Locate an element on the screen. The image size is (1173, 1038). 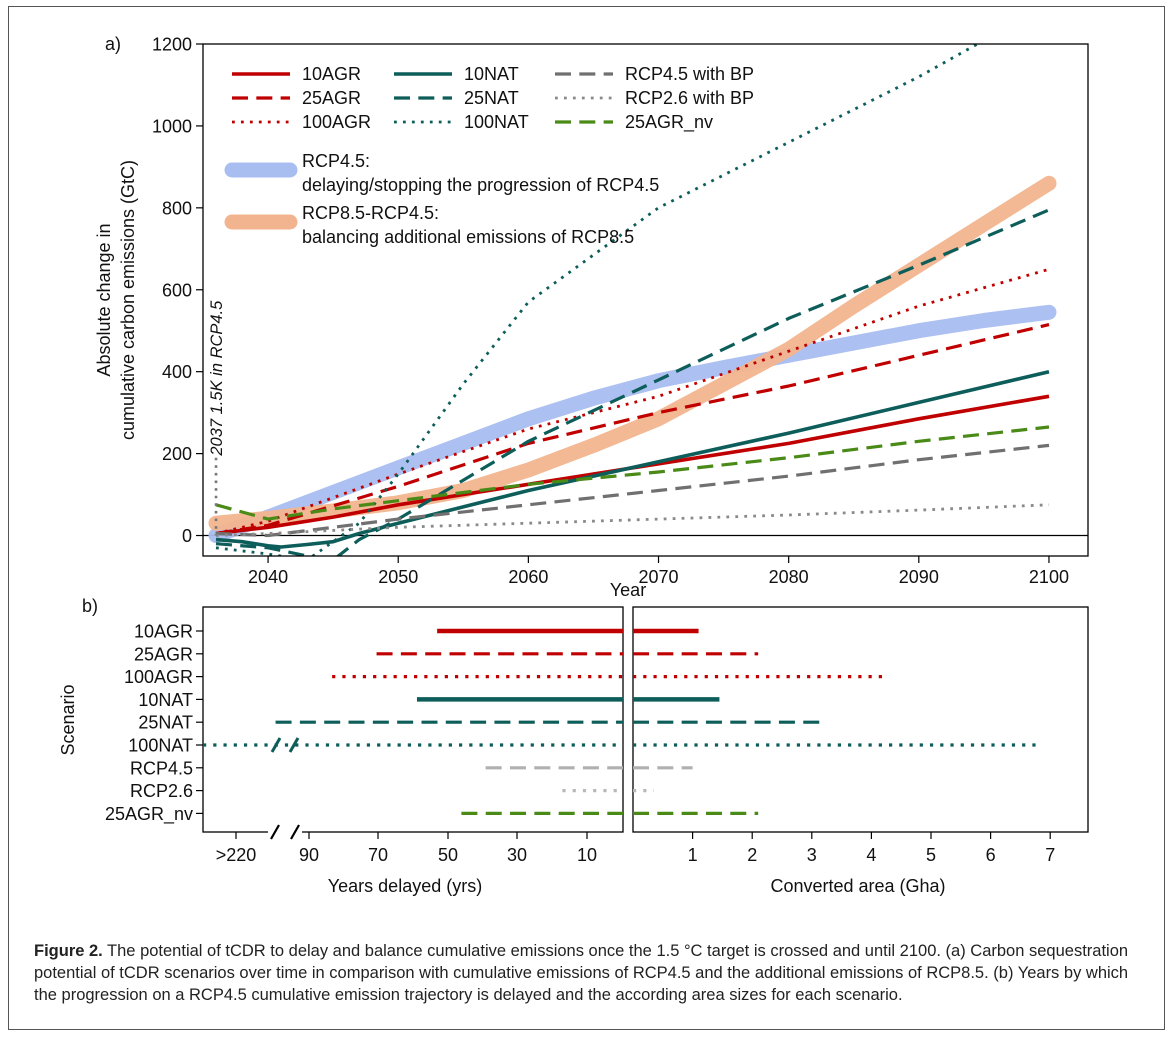
annotation-label: 2037 1.5K in RCP4.5 is located at coordinates (217, 378).